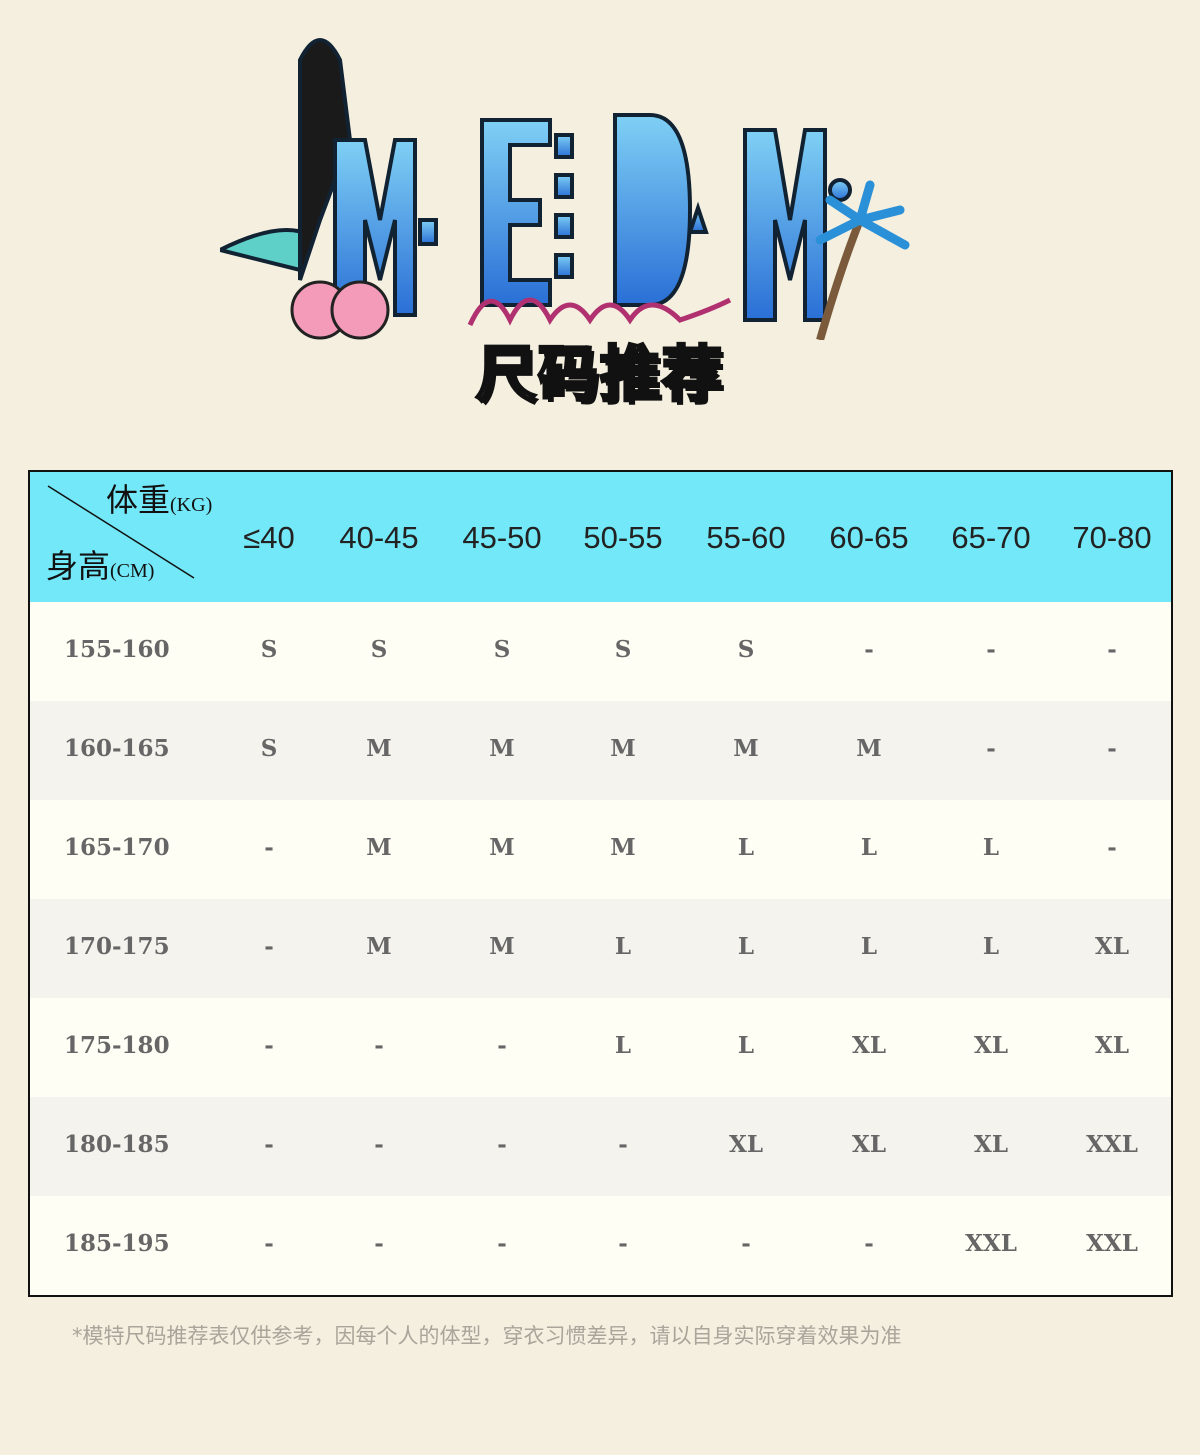 This screenshot has width=1200, height=1455. Describe the element at coordinates (1112, 537) in the screenshot. I see `weight-column-header: 70-80` at that location.